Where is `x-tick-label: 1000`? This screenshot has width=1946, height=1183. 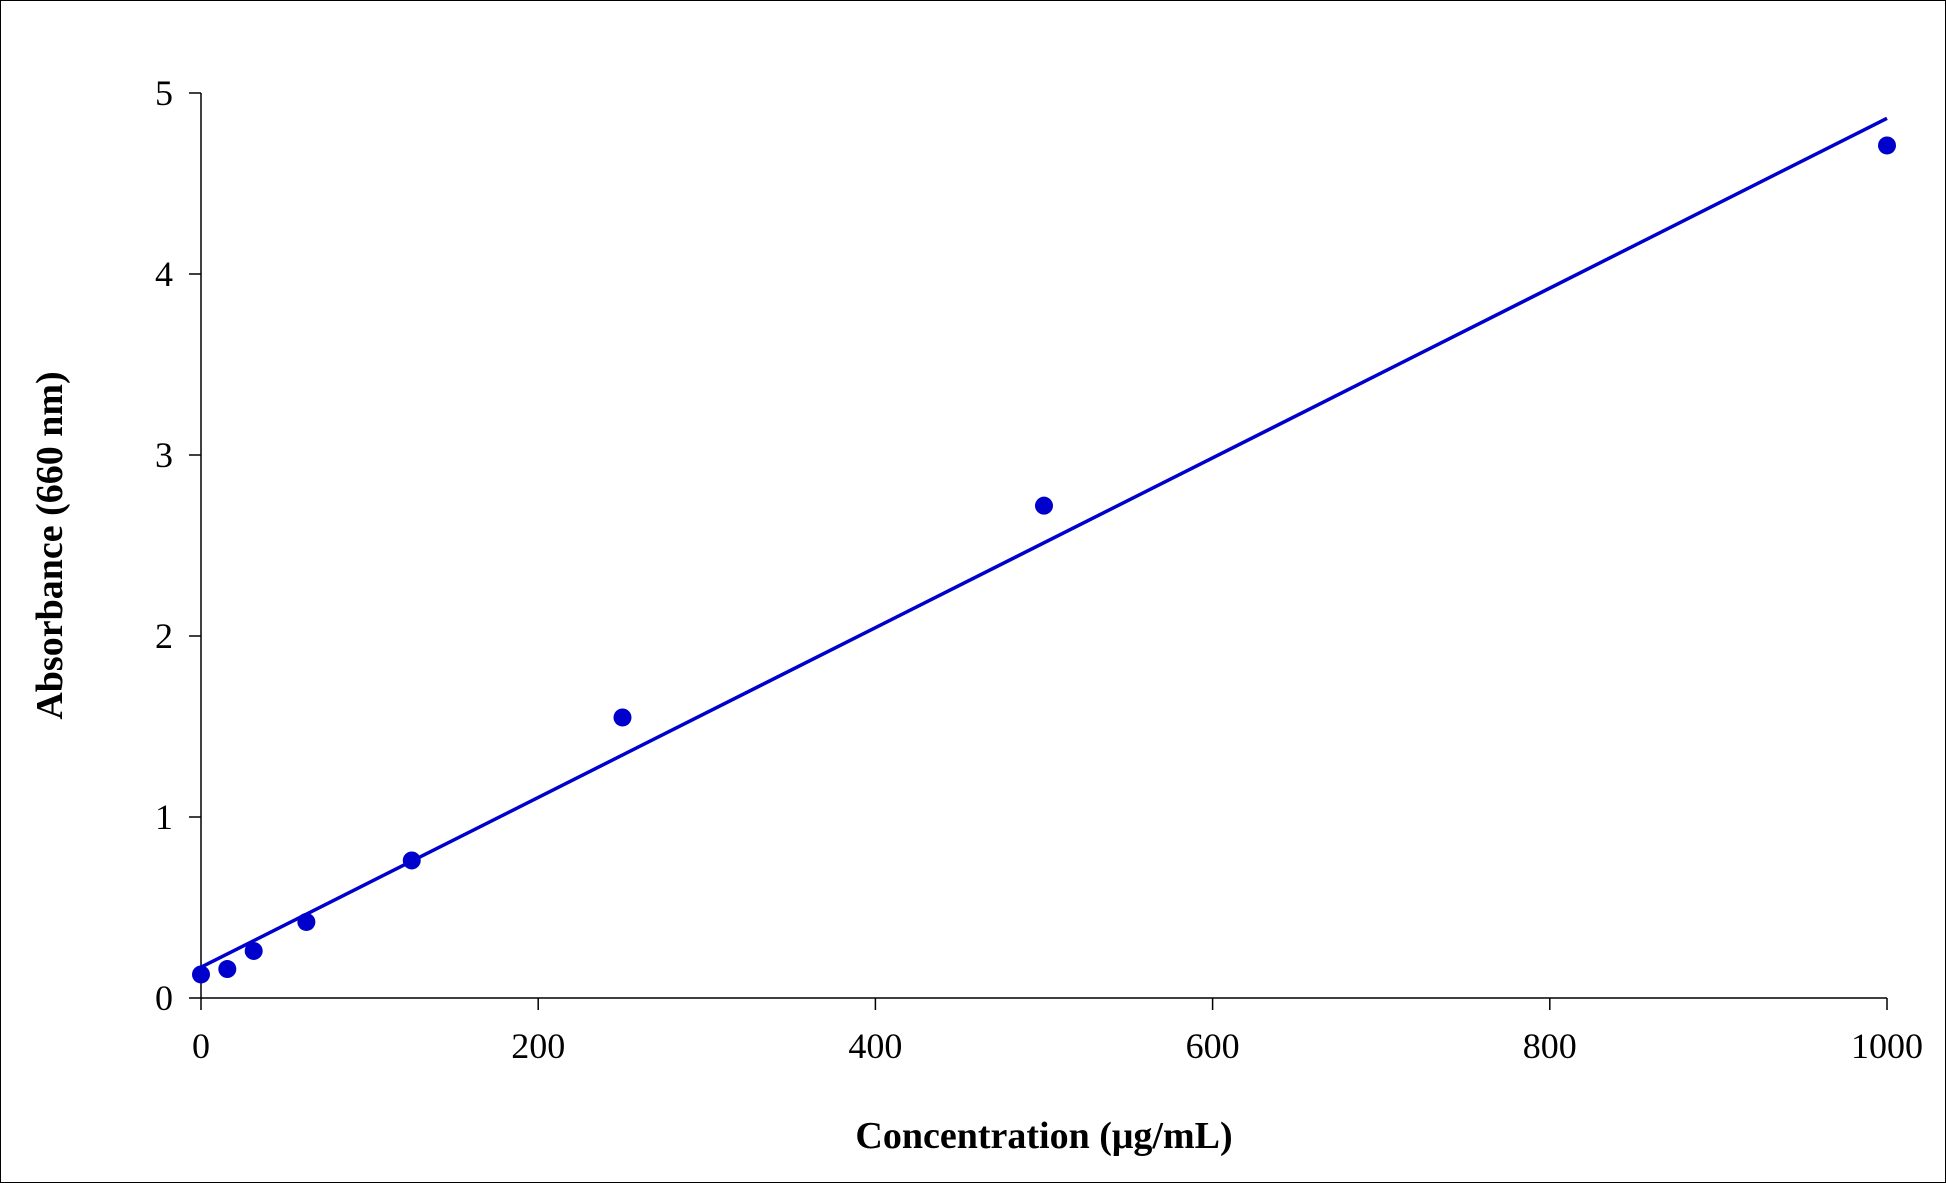
x-tick-label: 1000 is located at coordinates (1887, 1046).